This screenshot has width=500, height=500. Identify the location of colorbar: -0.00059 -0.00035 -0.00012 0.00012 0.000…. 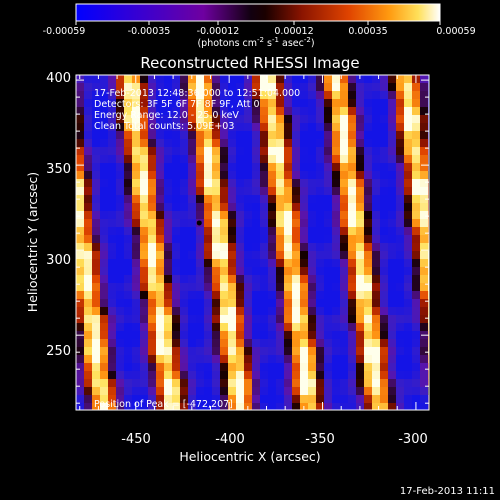
(259, 26).